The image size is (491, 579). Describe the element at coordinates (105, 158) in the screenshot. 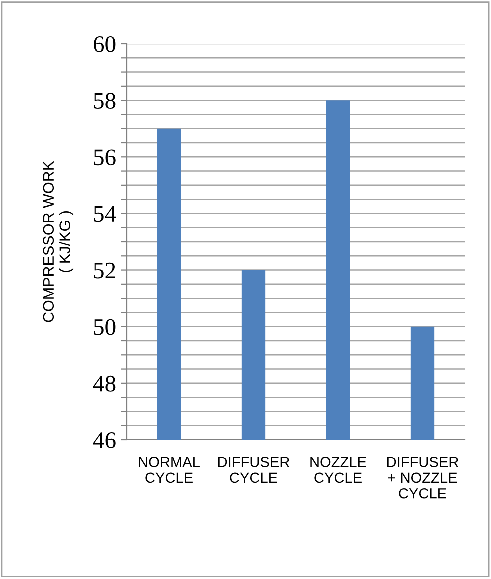

I see `y-tick-label: 56` at that location.